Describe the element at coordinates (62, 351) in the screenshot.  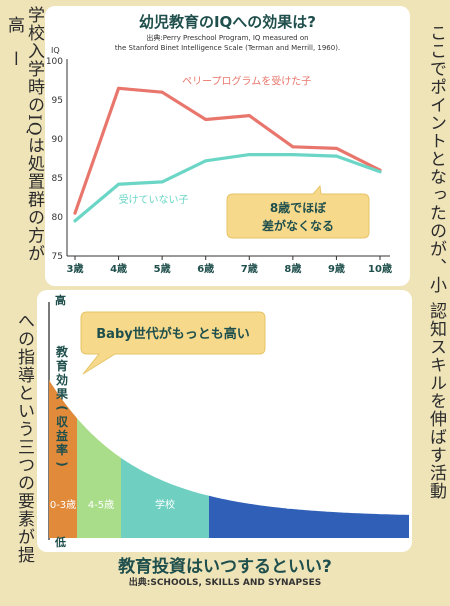
I see `y-axis-title-char: 教` at that location.